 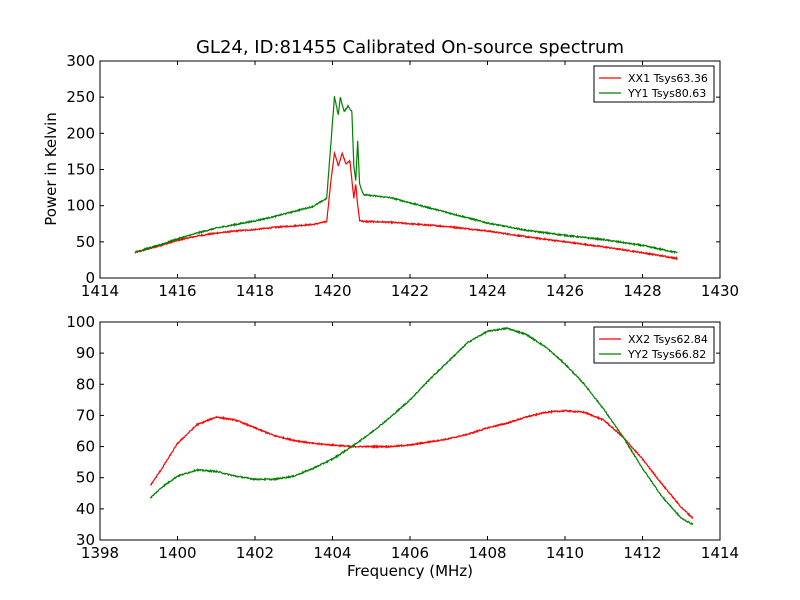 I want to click on x-tick-label: 1430, so click(x=720, y=291).